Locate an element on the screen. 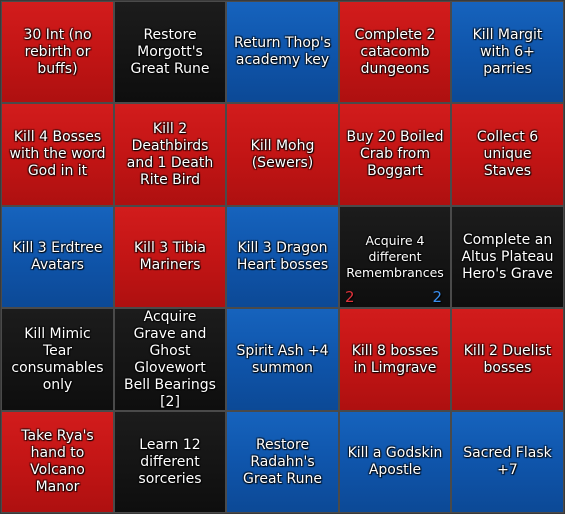 The height and width of the screenshot is (514, 565). cell-label: Kill Margit with 6+ parries is located at coordinates (507, 51).